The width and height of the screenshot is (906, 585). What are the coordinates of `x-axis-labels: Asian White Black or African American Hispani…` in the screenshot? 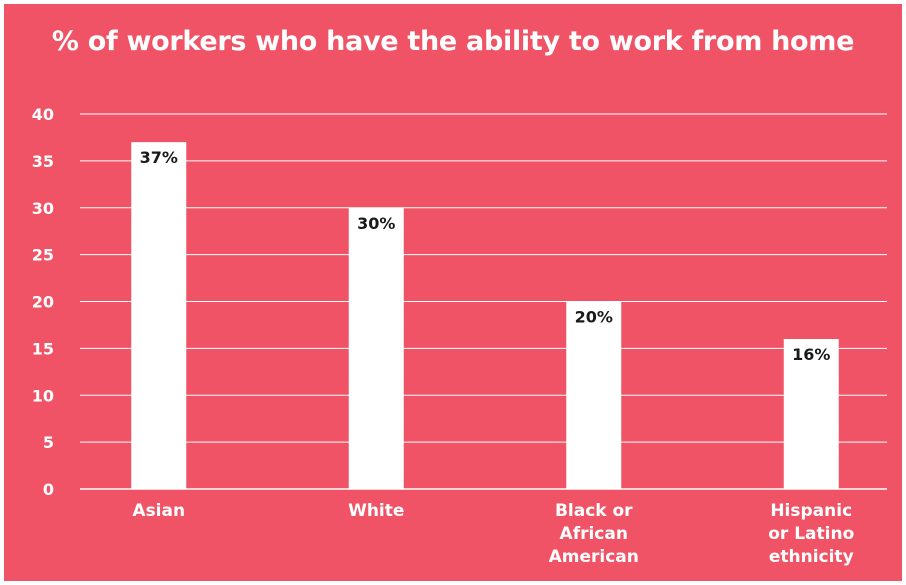 It's located at (493, 534).